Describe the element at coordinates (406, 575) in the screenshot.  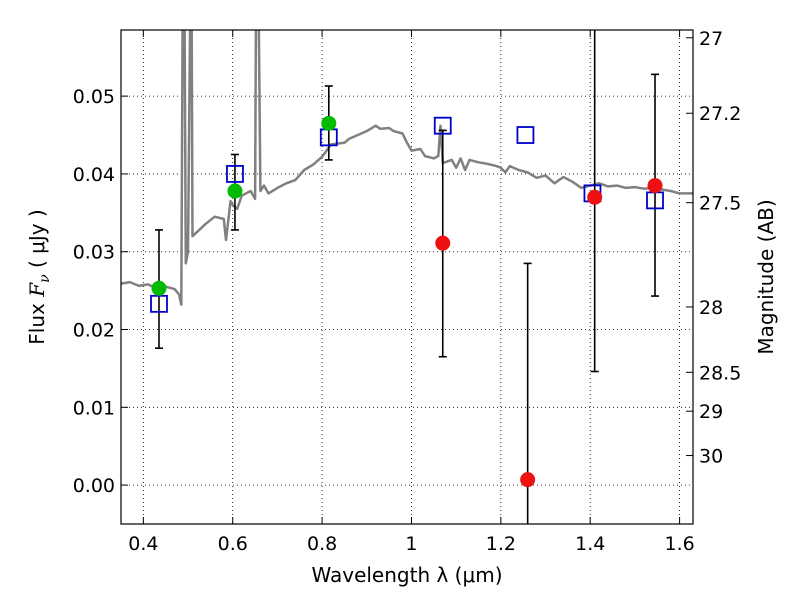
I see `x-axis-title: Wavelength λ (μm)` at that location.